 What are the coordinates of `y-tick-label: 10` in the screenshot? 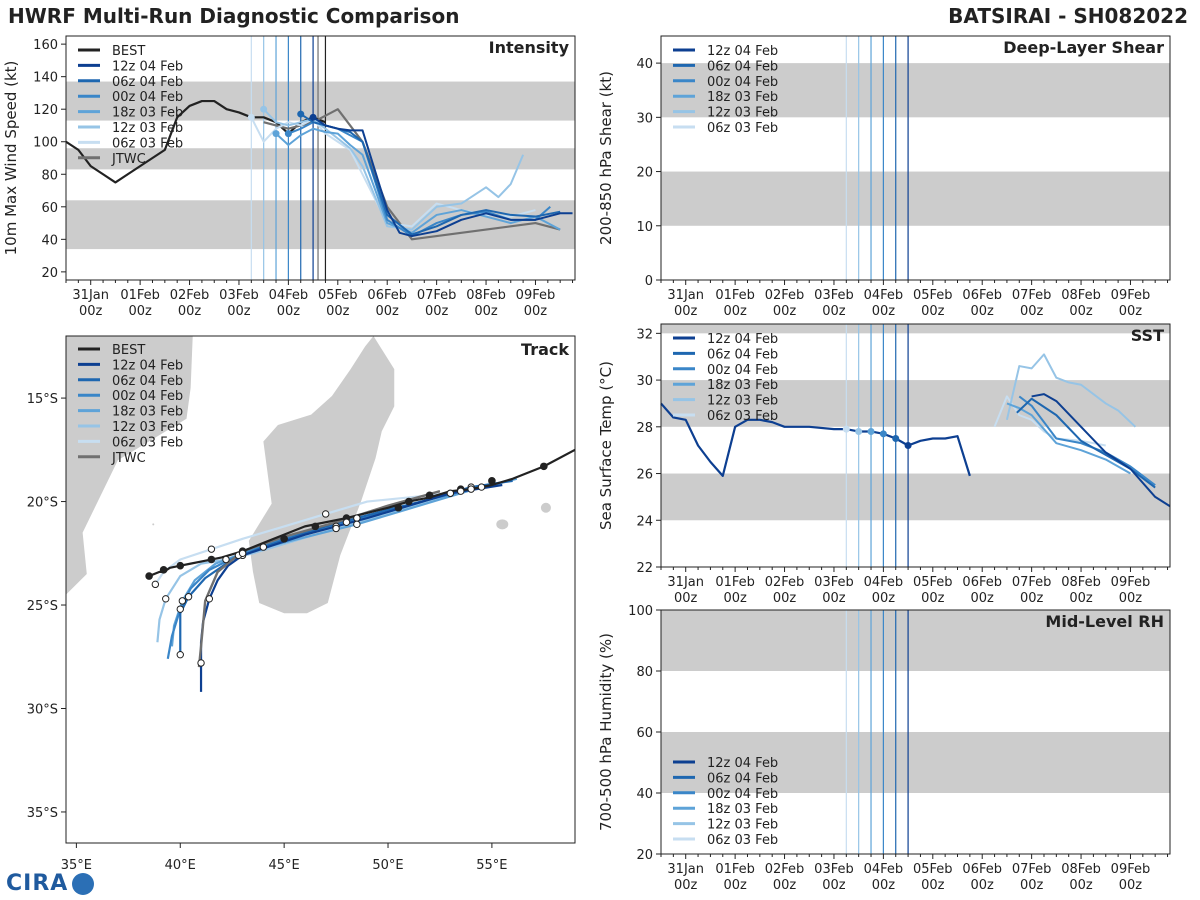 It's located at (644, 227).